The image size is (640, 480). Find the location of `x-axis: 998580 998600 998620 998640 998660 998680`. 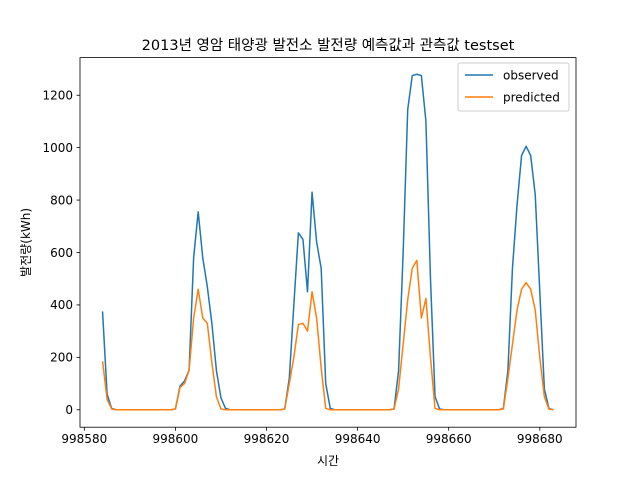

x-axis: 998580 998600 998620 998640 998660 998680 is located at coordinates (312, 436).